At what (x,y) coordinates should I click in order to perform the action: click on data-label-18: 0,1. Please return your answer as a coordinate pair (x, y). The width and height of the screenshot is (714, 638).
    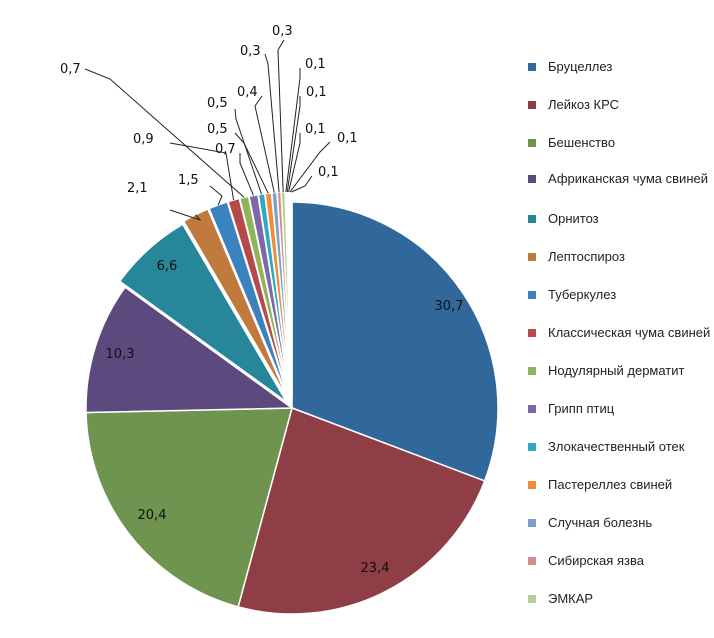
    Looking at the image, I should click on (315, 129).